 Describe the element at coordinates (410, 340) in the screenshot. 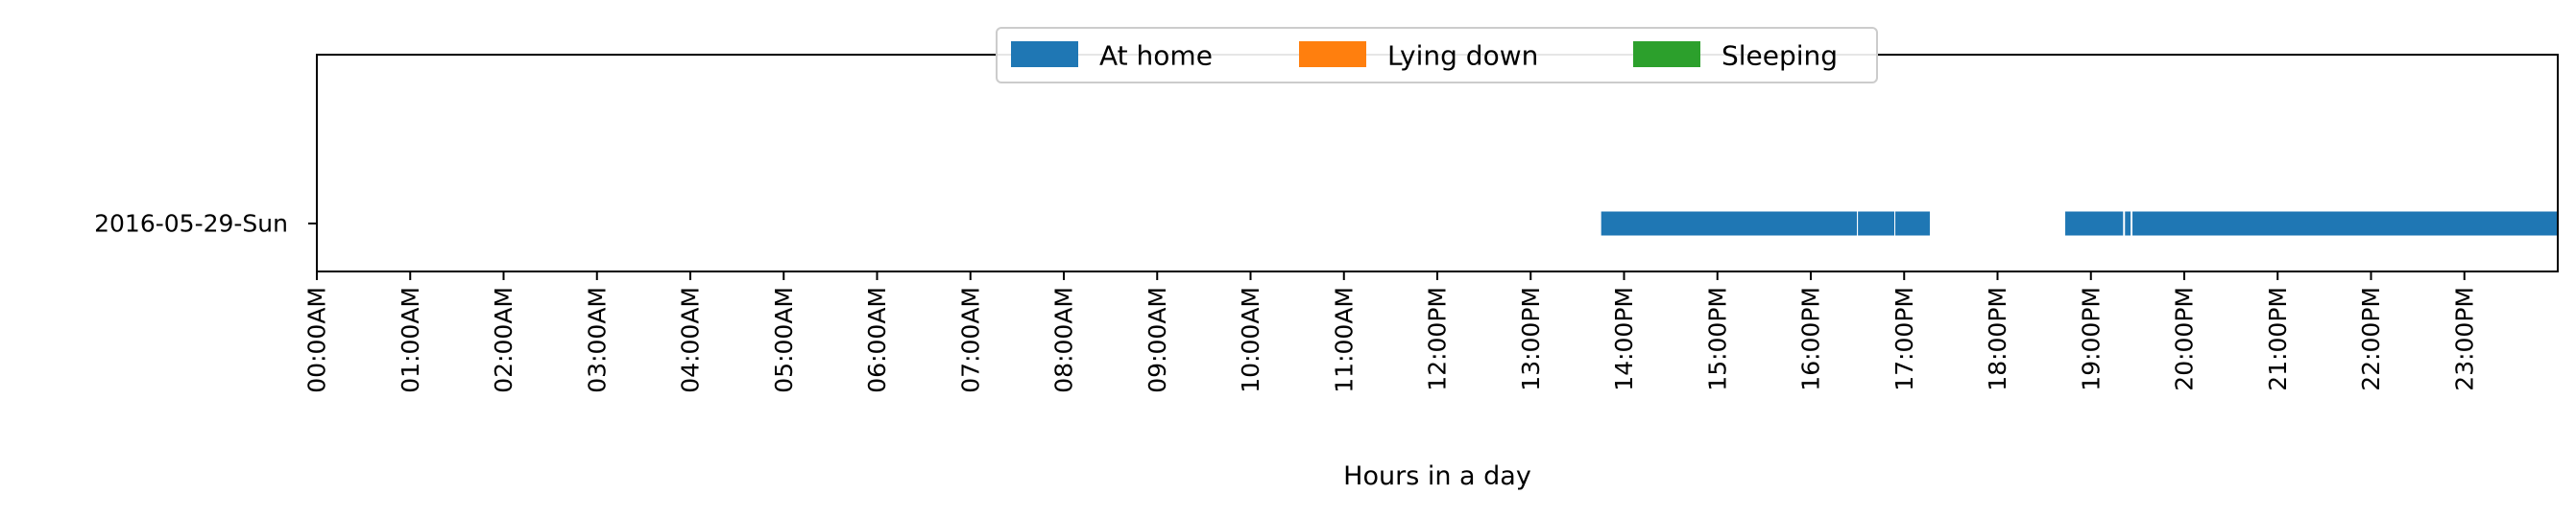

I see `x-tick-label: 01:00AM` at that location.